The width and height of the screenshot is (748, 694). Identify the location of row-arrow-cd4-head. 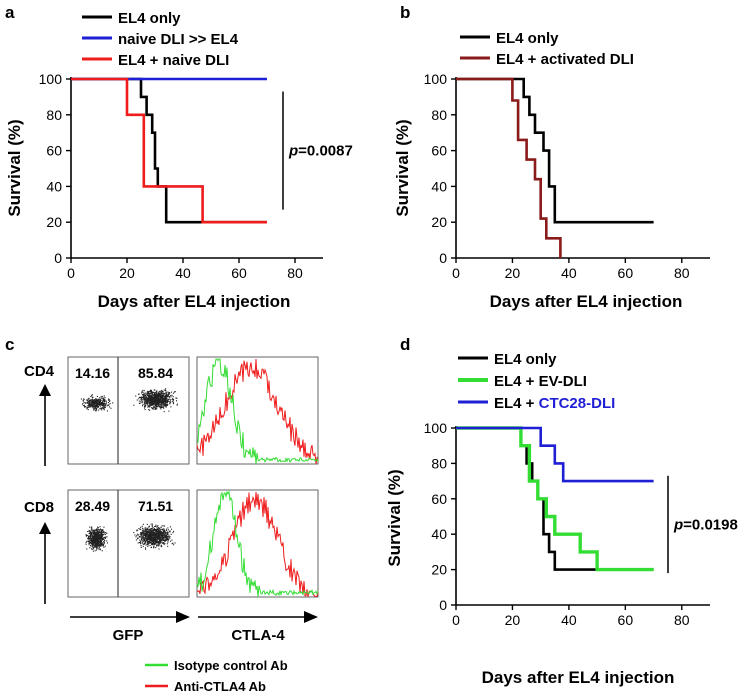
(45, 390).